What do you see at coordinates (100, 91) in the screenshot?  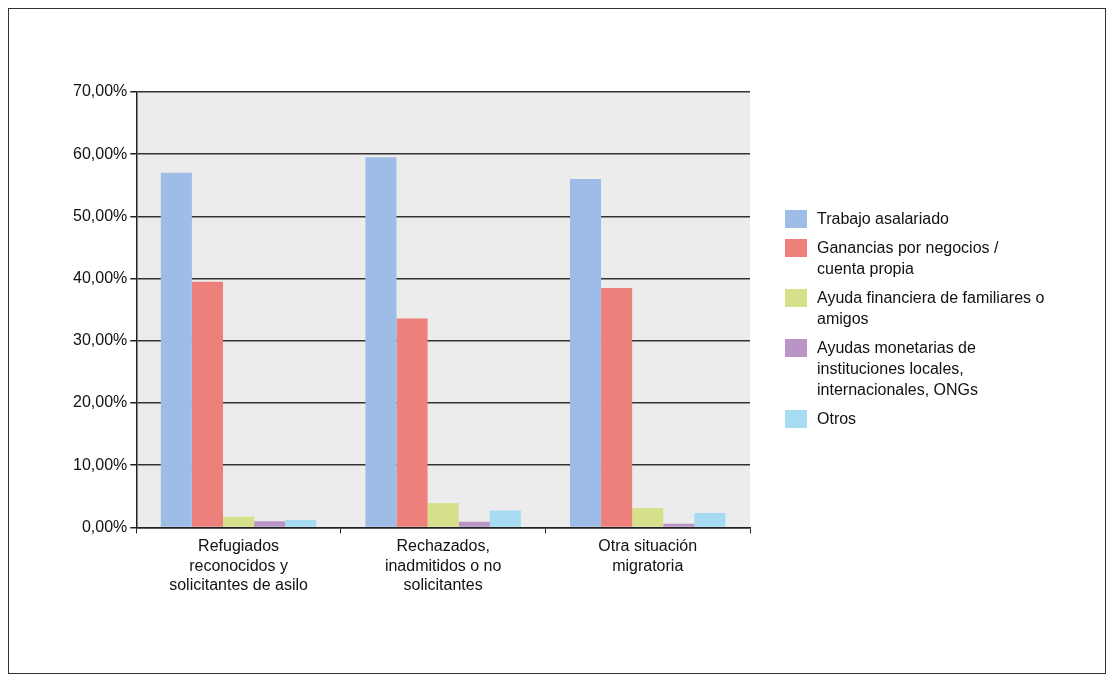 I see `y-tick-label: 70,00%` at bounding box center [100, 91].